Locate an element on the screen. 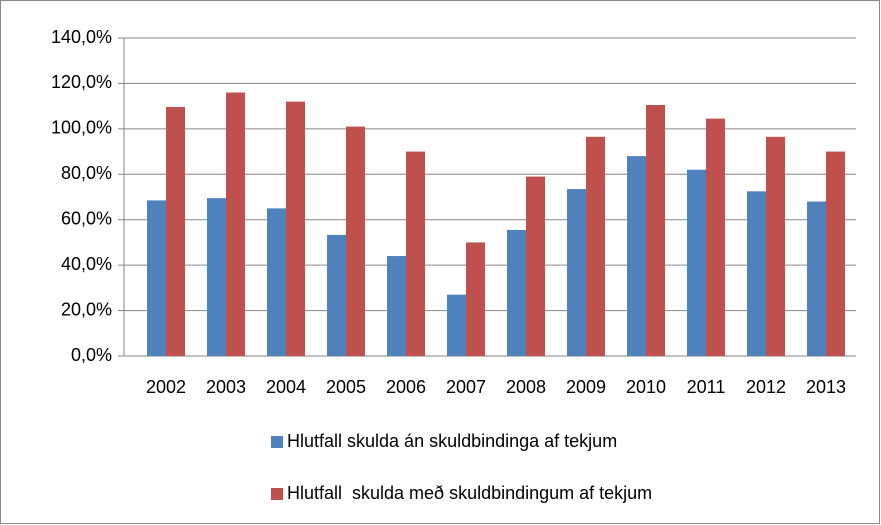  y-tick-label: 20,0% is located at coordinates (86, 309).